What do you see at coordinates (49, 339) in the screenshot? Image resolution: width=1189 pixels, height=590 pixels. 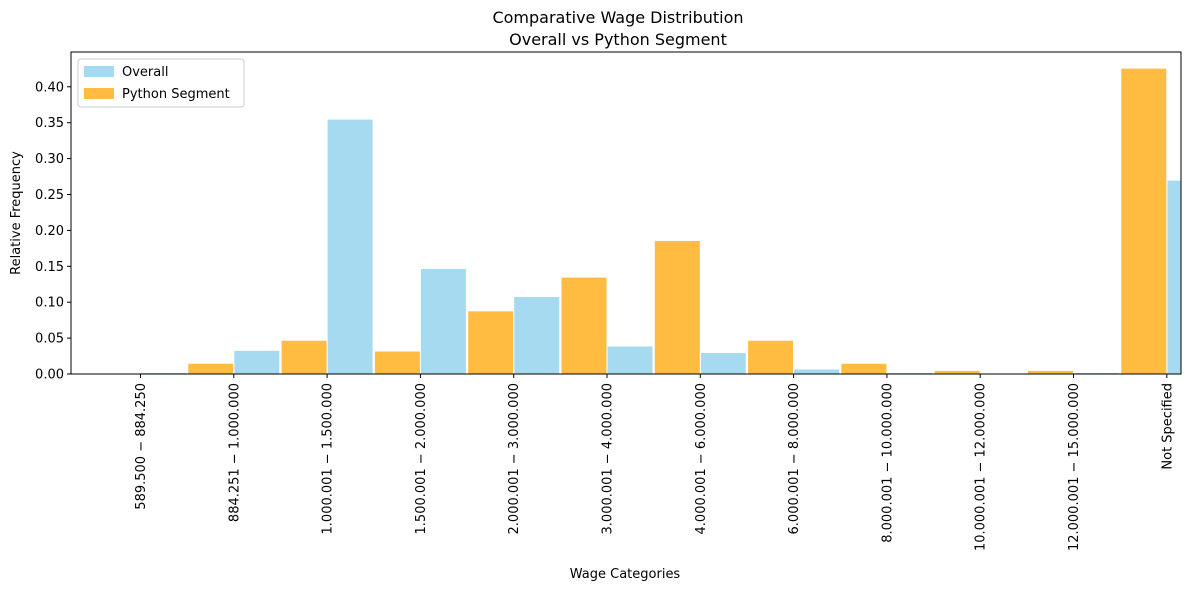 I see `y-tick-label-1: 0.05` at bounding box center [49, 339].